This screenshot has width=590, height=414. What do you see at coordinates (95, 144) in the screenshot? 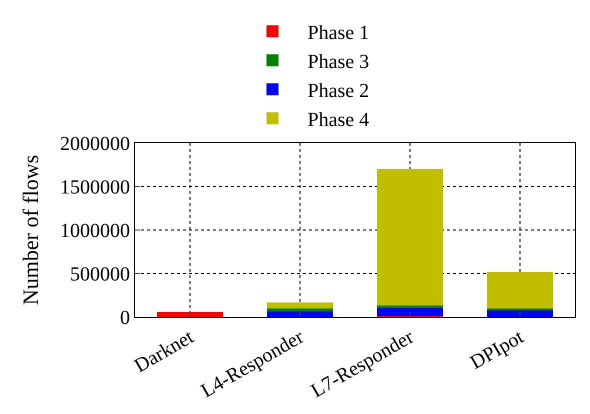
I see `y-tick-label: 2000000` at bounding box center [95, 144].